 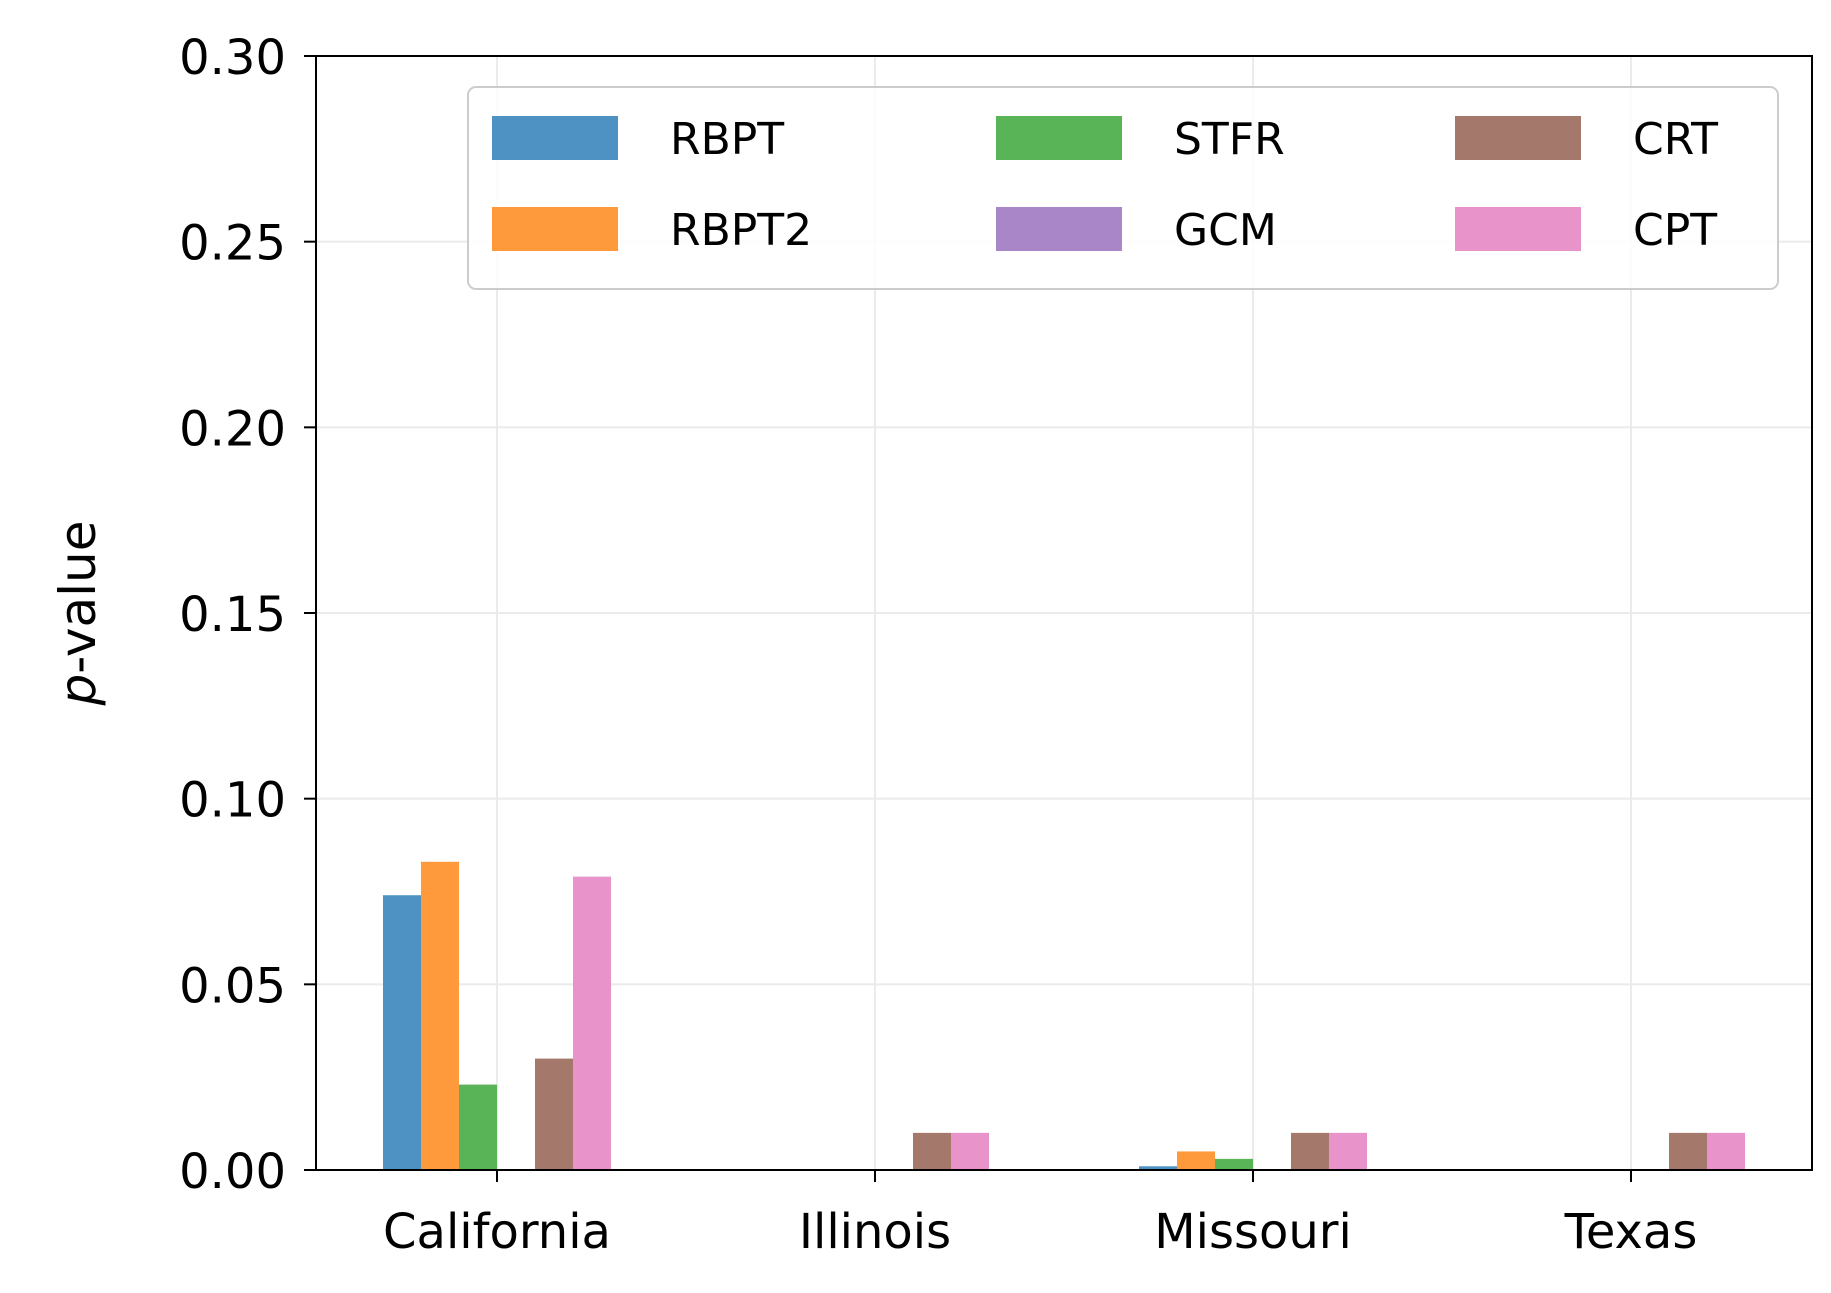 I want to click on legend-box, so click(x=1123, y=188).